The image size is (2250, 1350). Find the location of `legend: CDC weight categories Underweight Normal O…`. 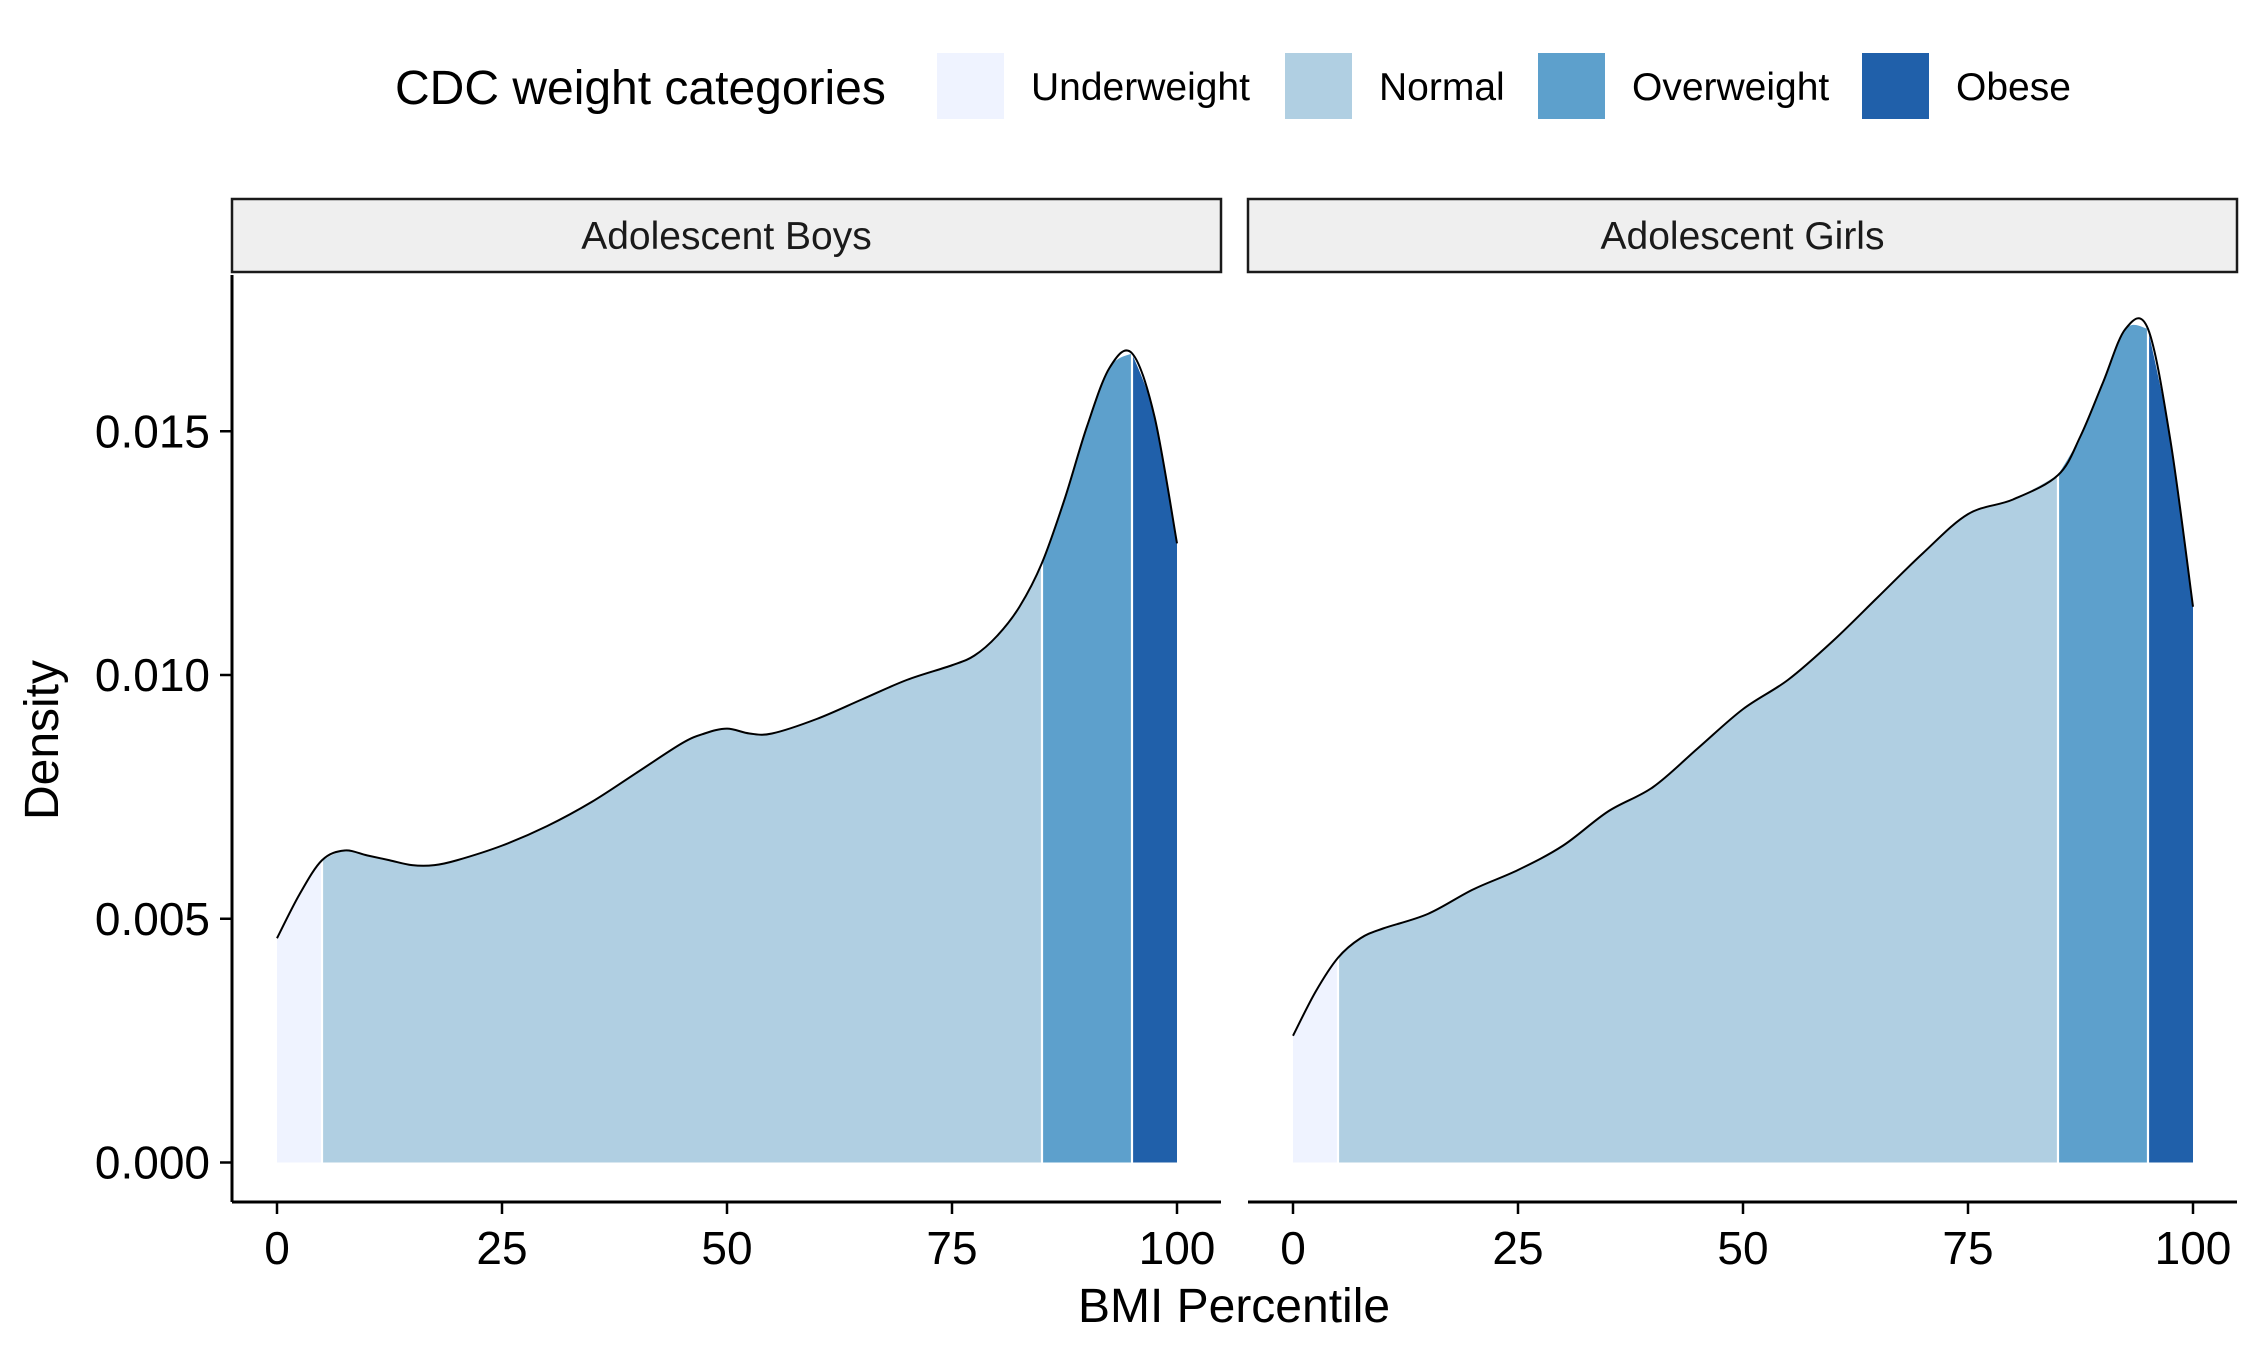

legend: CDC weight categories Underweight Normal O… is located at coordinates (1233, 86).